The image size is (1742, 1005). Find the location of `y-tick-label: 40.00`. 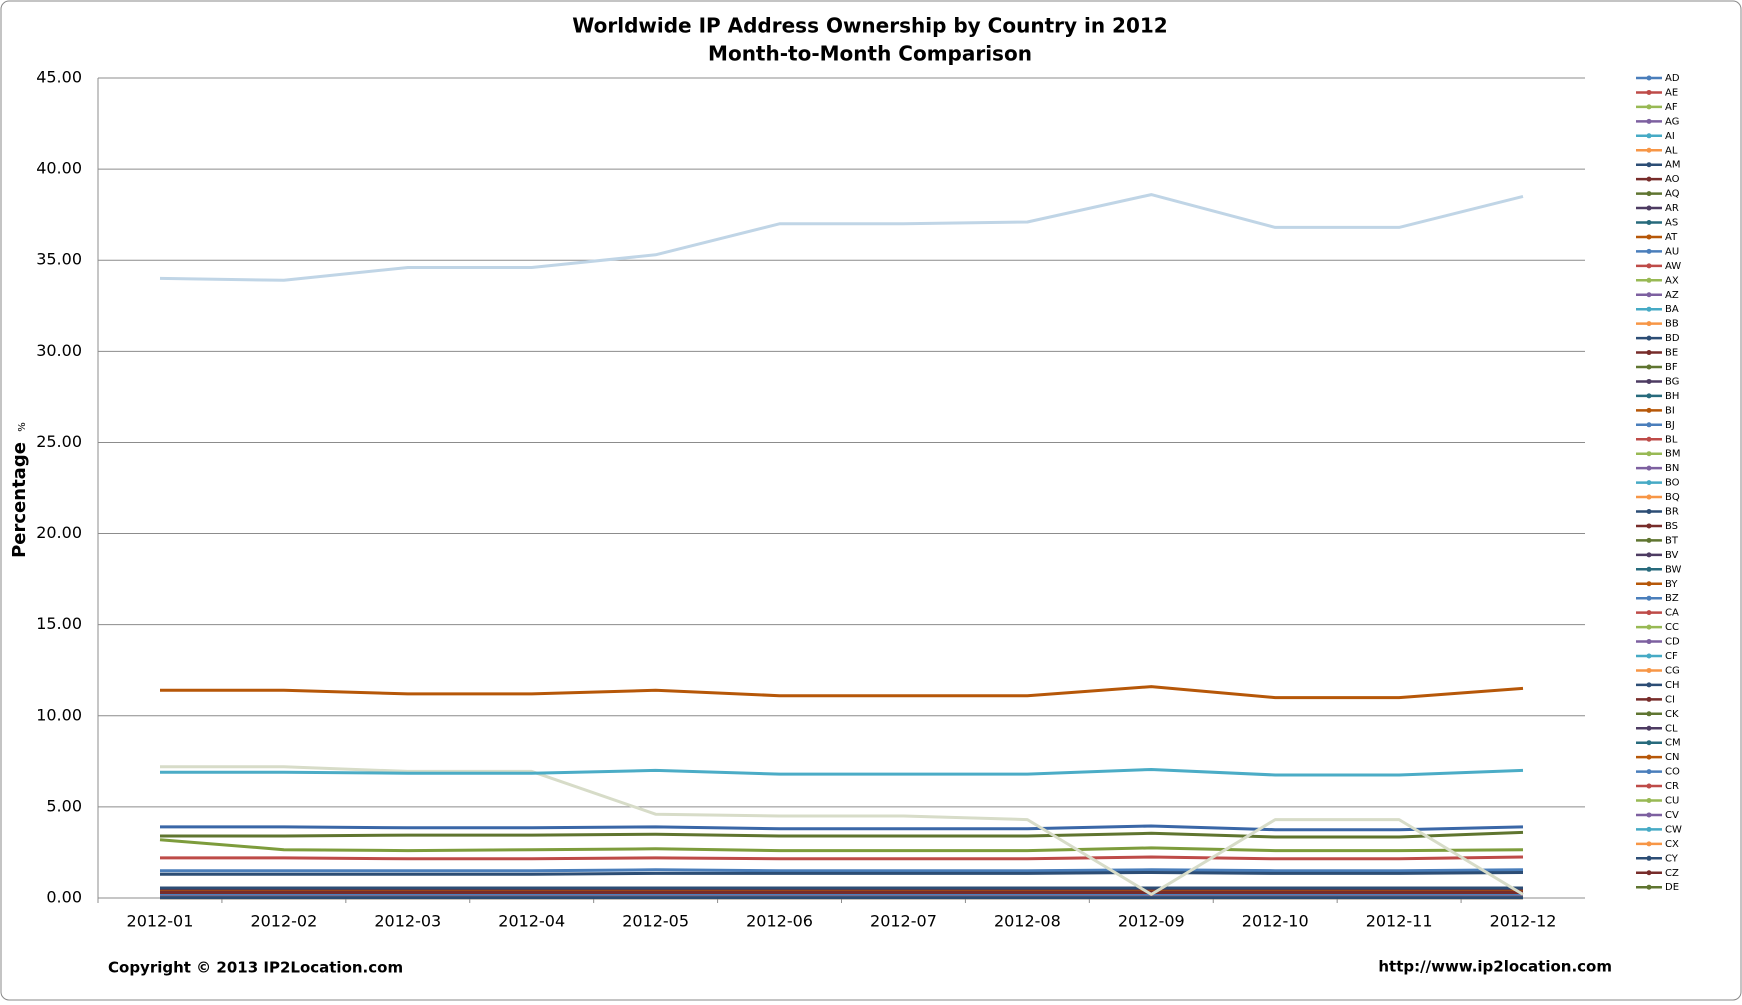

y-tick-label: 40.00 is located at coordinates (59, 168).